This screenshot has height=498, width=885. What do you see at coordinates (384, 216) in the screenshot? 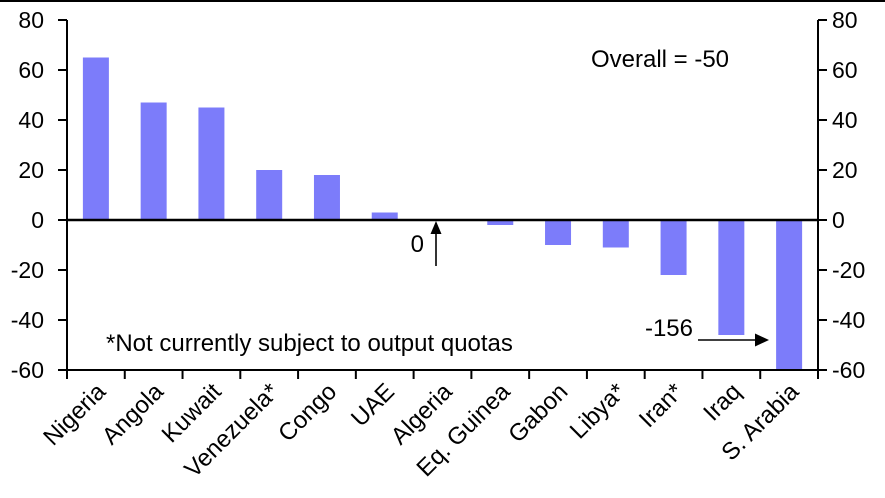
I see `bar-uae` at bounding box center [384, 216].